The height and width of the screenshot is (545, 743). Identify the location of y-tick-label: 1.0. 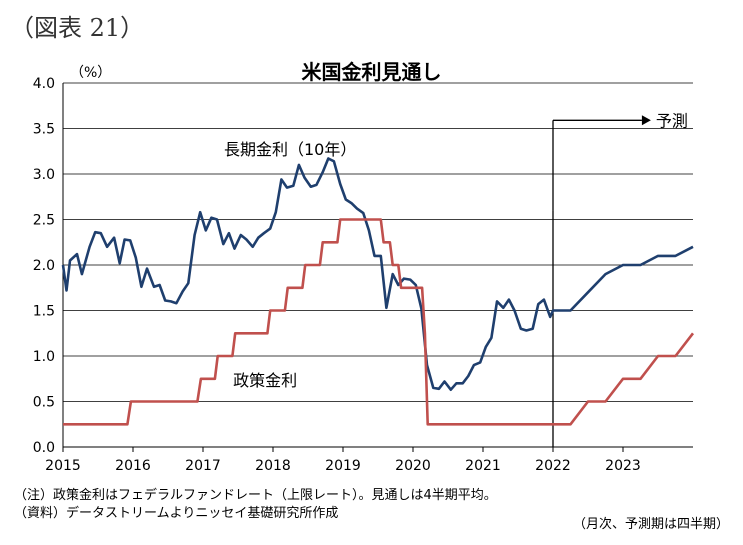
(44, 357).